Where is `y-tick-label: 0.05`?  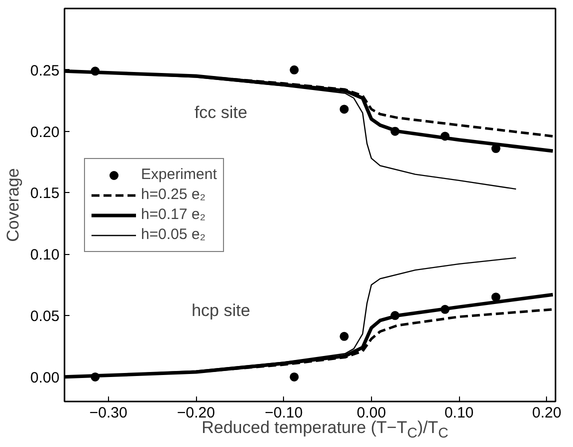
y-tick-label: 0.05 is located at coordinates (45, 317).